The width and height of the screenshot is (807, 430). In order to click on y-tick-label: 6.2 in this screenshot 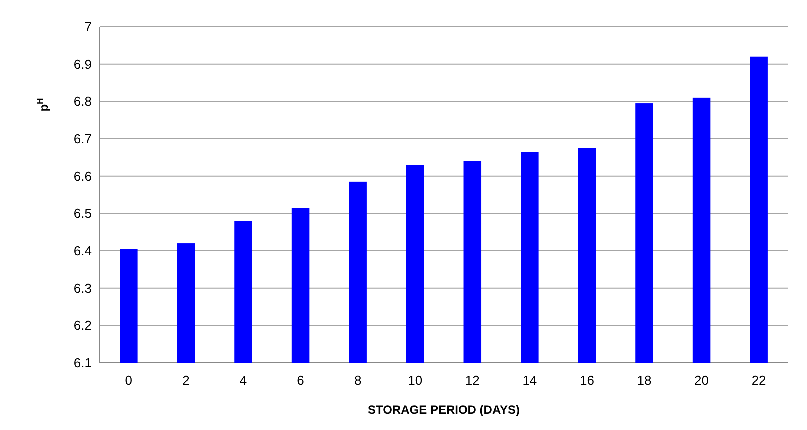, I will do `click(83, 326)`.